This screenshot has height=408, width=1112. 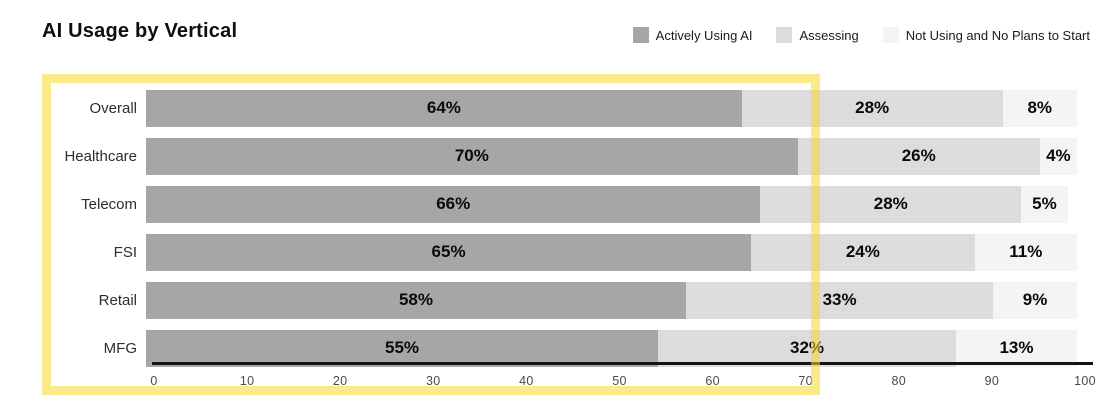 I want to click on segment-value-label: 70%, so click(x=471, y=155).